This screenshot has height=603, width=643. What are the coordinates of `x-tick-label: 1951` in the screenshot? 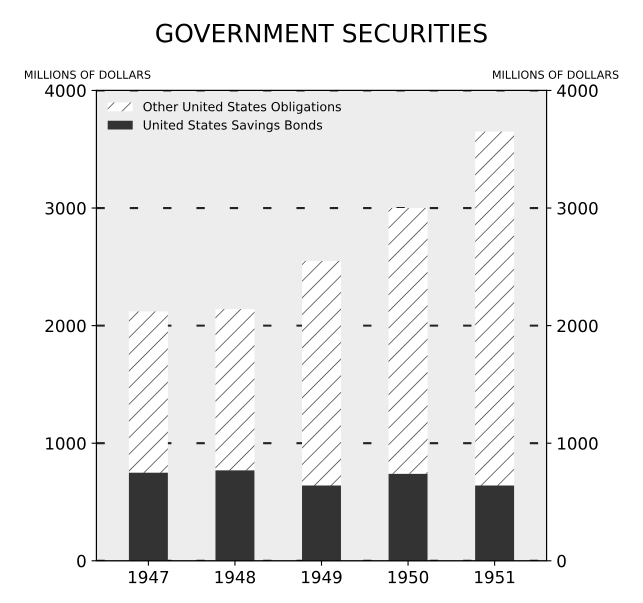 It's located at (494, 577).